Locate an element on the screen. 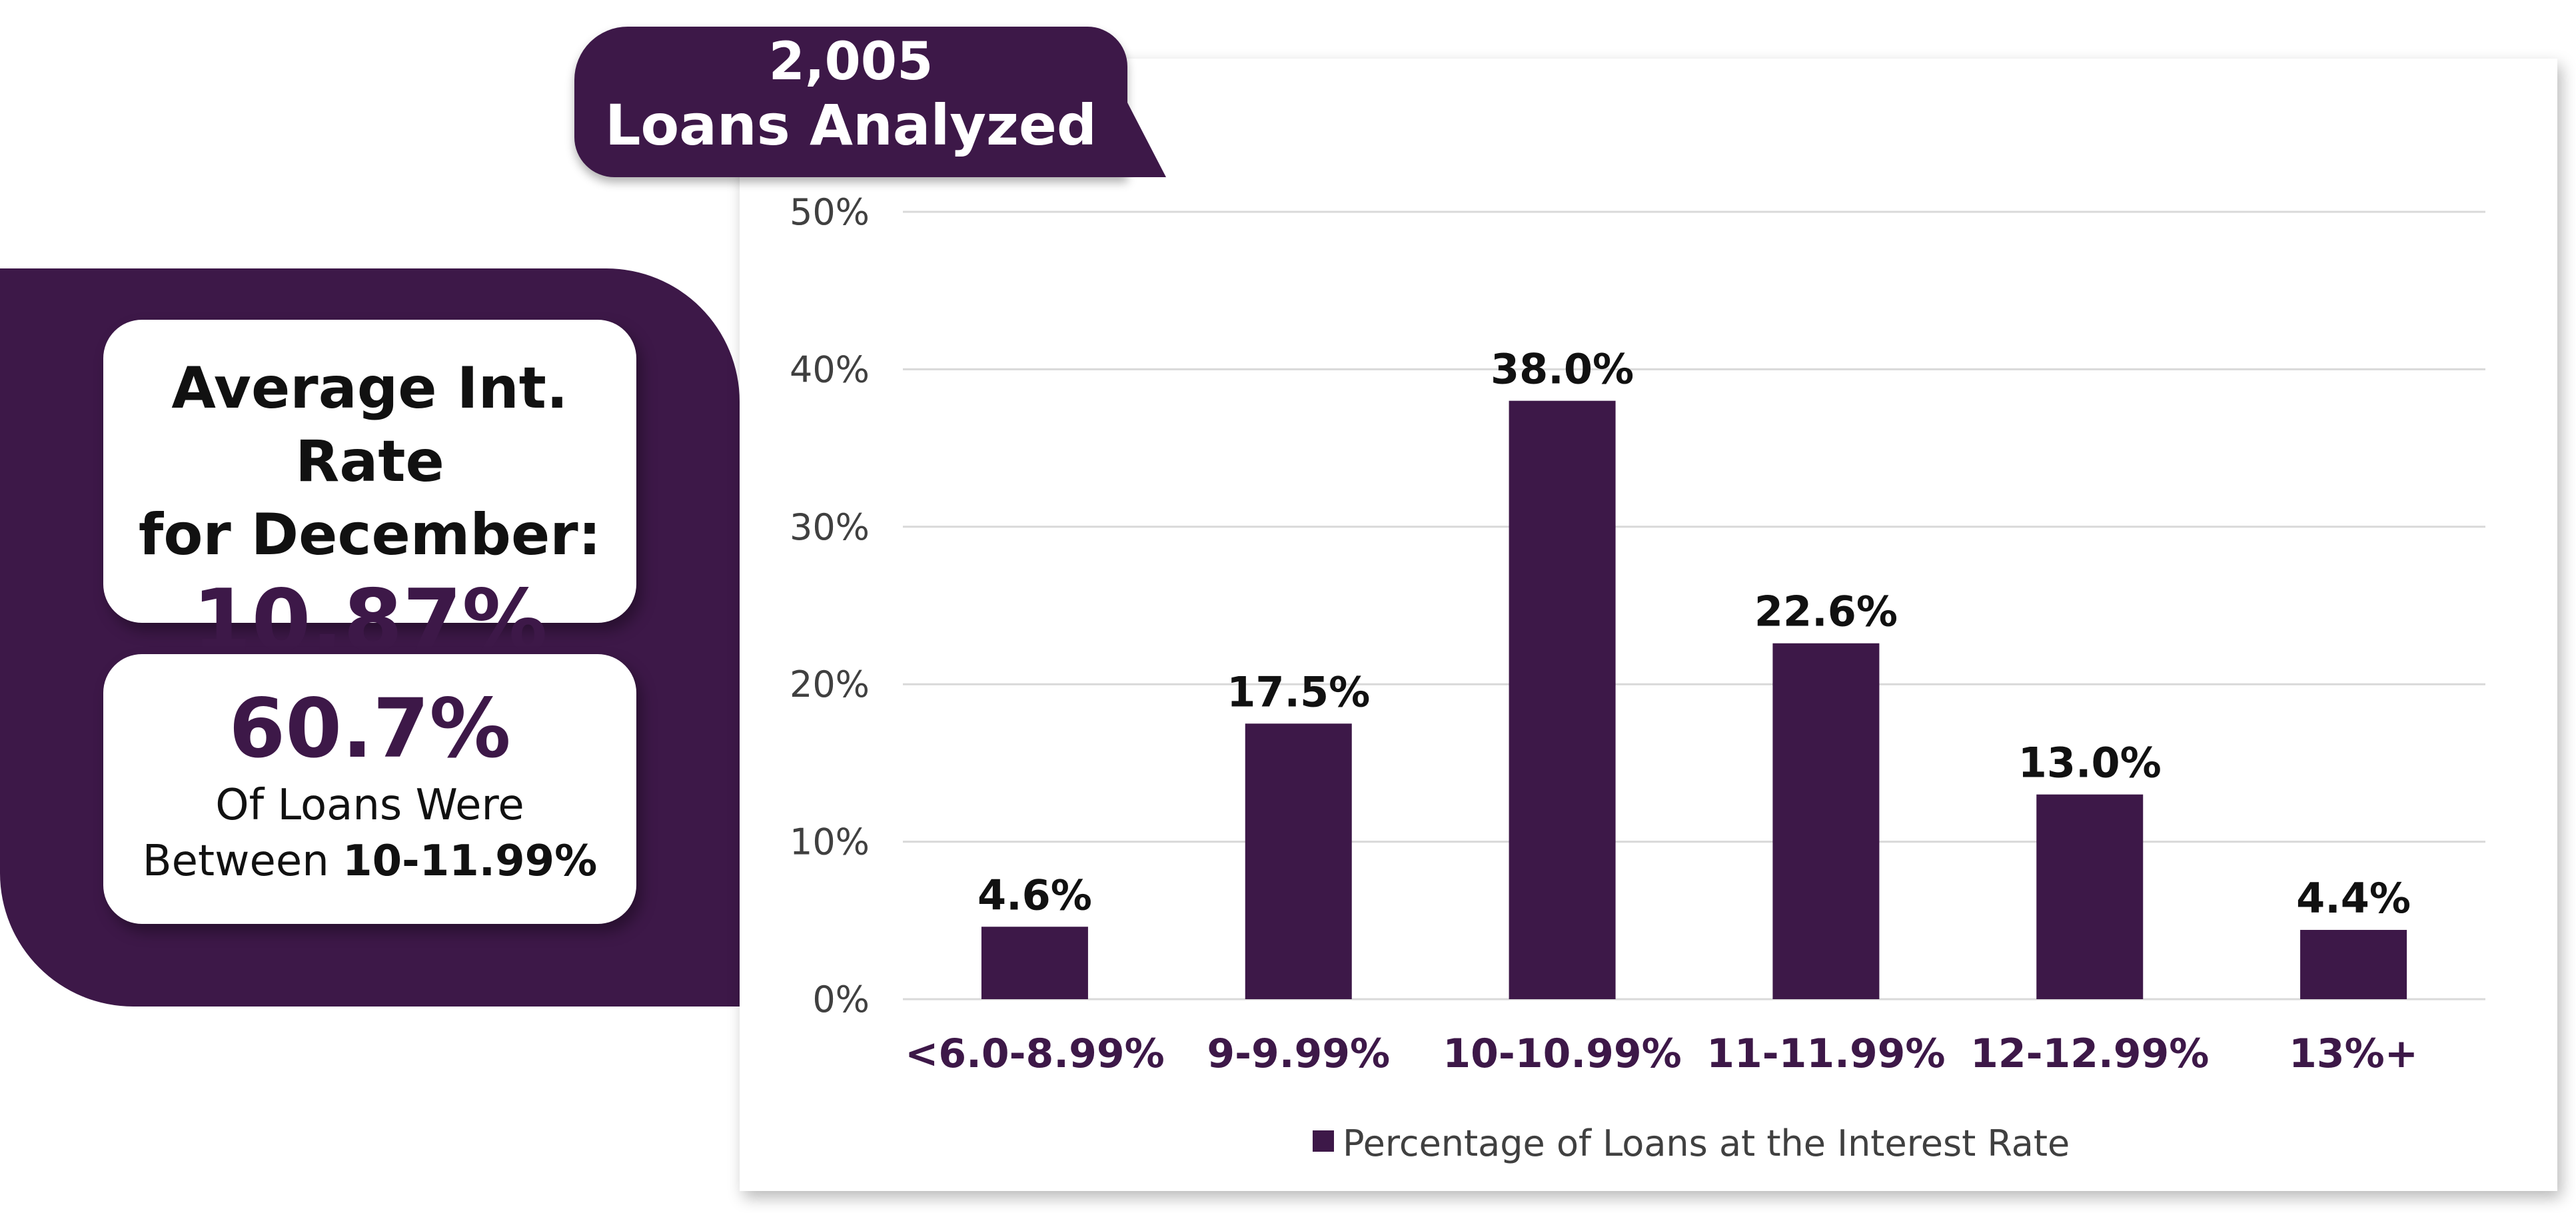 The image size is (2576, 1213). x-tick-label: 11-11.99% is located at coordinates (1826, 1053).